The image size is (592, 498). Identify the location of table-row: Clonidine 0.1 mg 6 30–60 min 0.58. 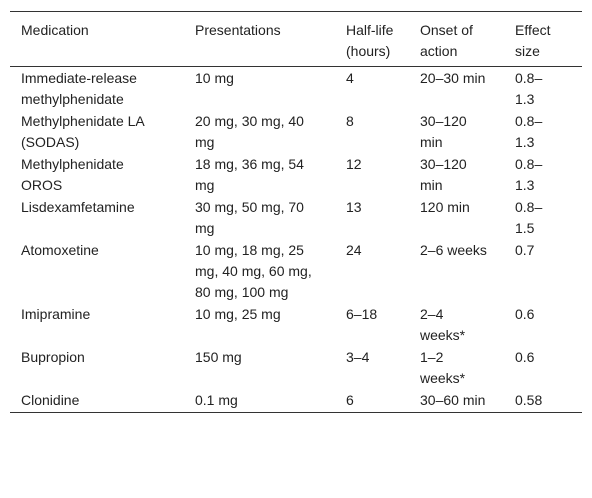
(296, 401).